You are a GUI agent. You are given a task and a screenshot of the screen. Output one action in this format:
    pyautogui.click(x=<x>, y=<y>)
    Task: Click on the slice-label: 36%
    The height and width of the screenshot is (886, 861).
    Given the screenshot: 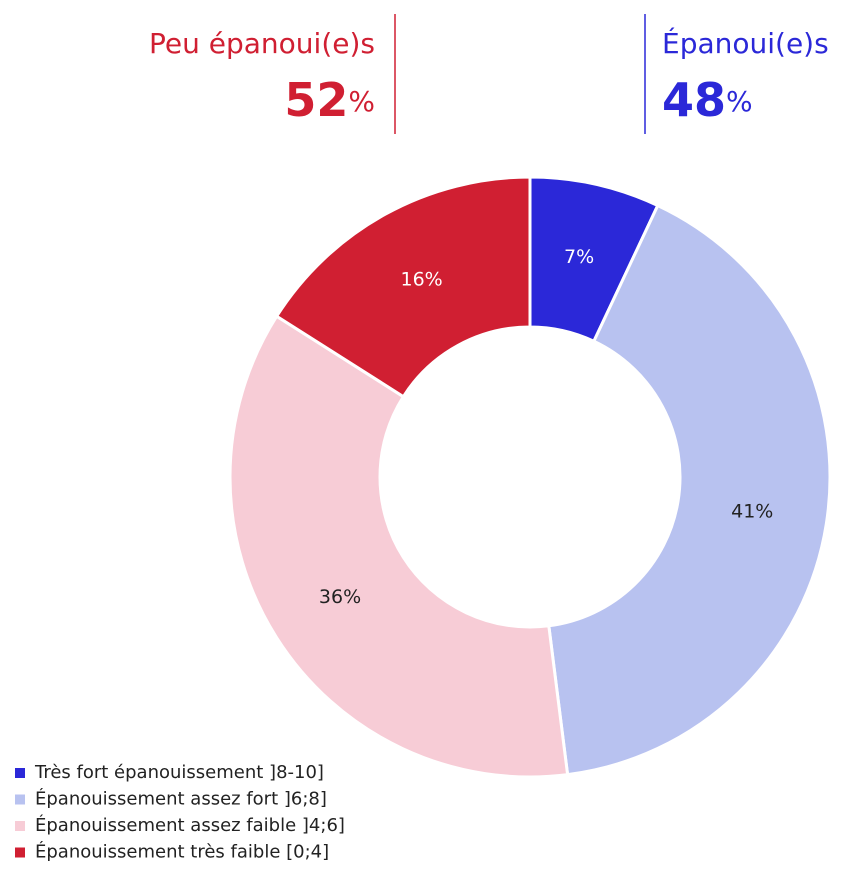 What is the action you would take?
    pyautogui.click(x=340, y=597)
    